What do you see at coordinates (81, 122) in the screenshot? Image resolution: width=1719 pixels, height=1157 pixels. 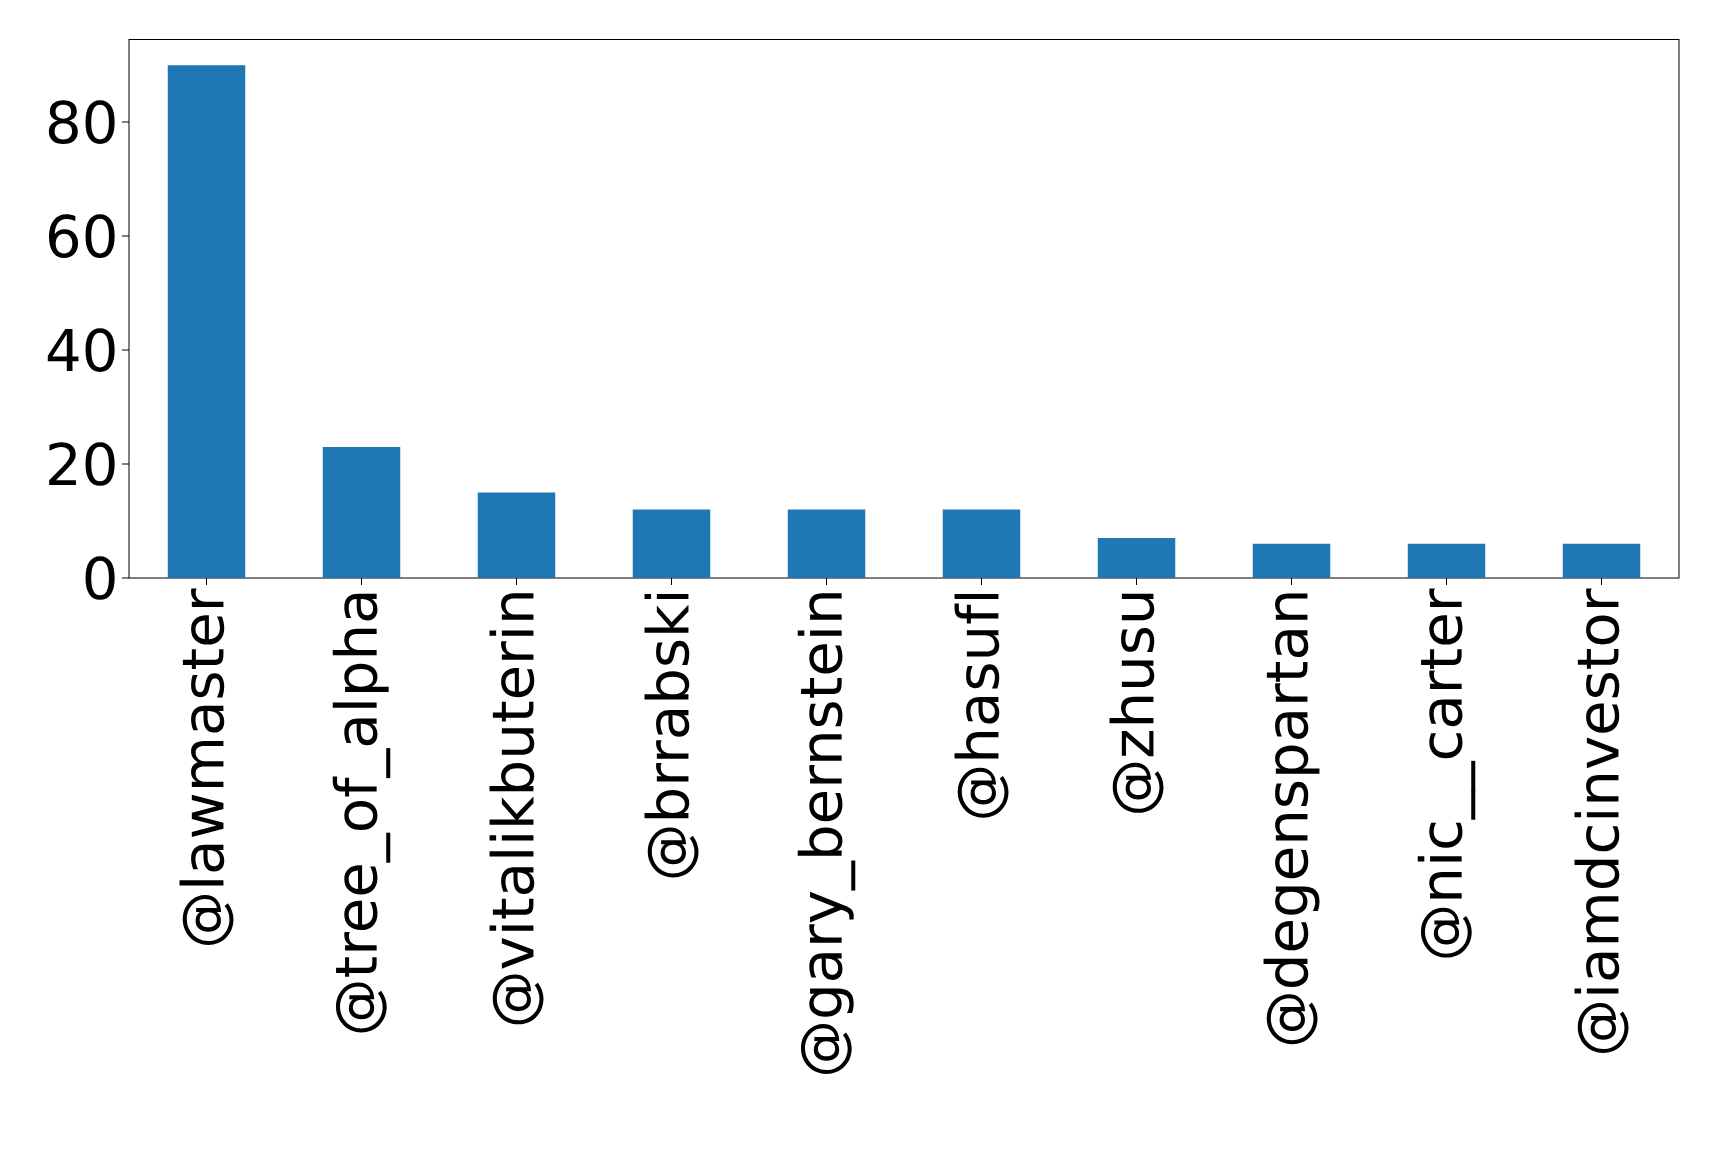 I see `y-tick-label: 80` at bounding box center [81, 122].